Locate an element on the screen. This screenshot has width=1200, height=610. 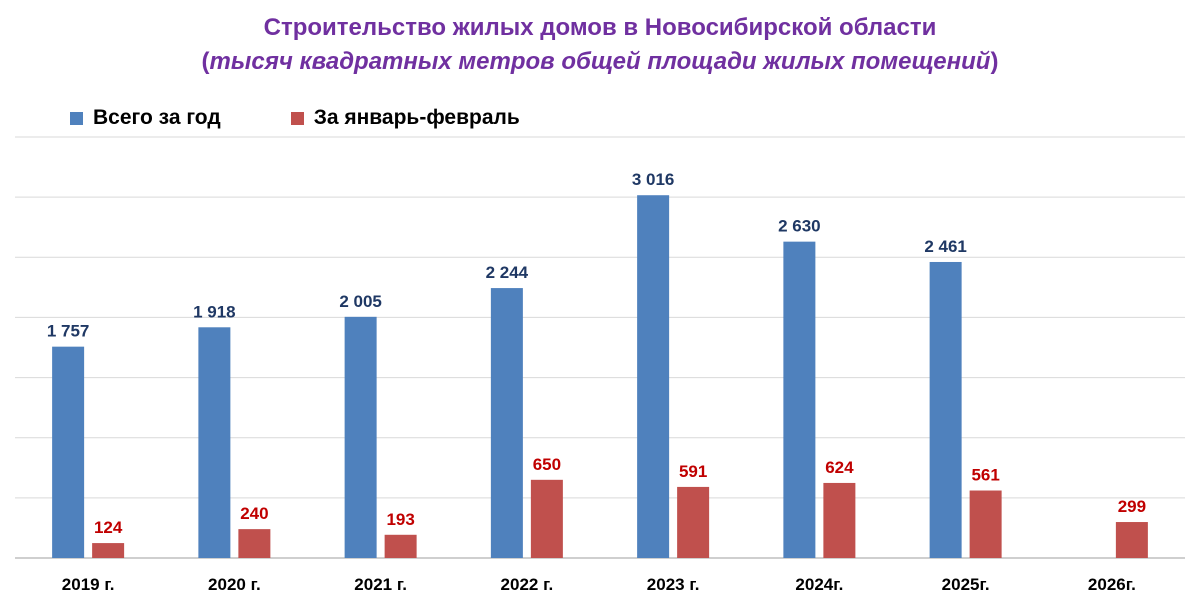
x-tick-label: 2025г. is located at coordinates (966, 584).